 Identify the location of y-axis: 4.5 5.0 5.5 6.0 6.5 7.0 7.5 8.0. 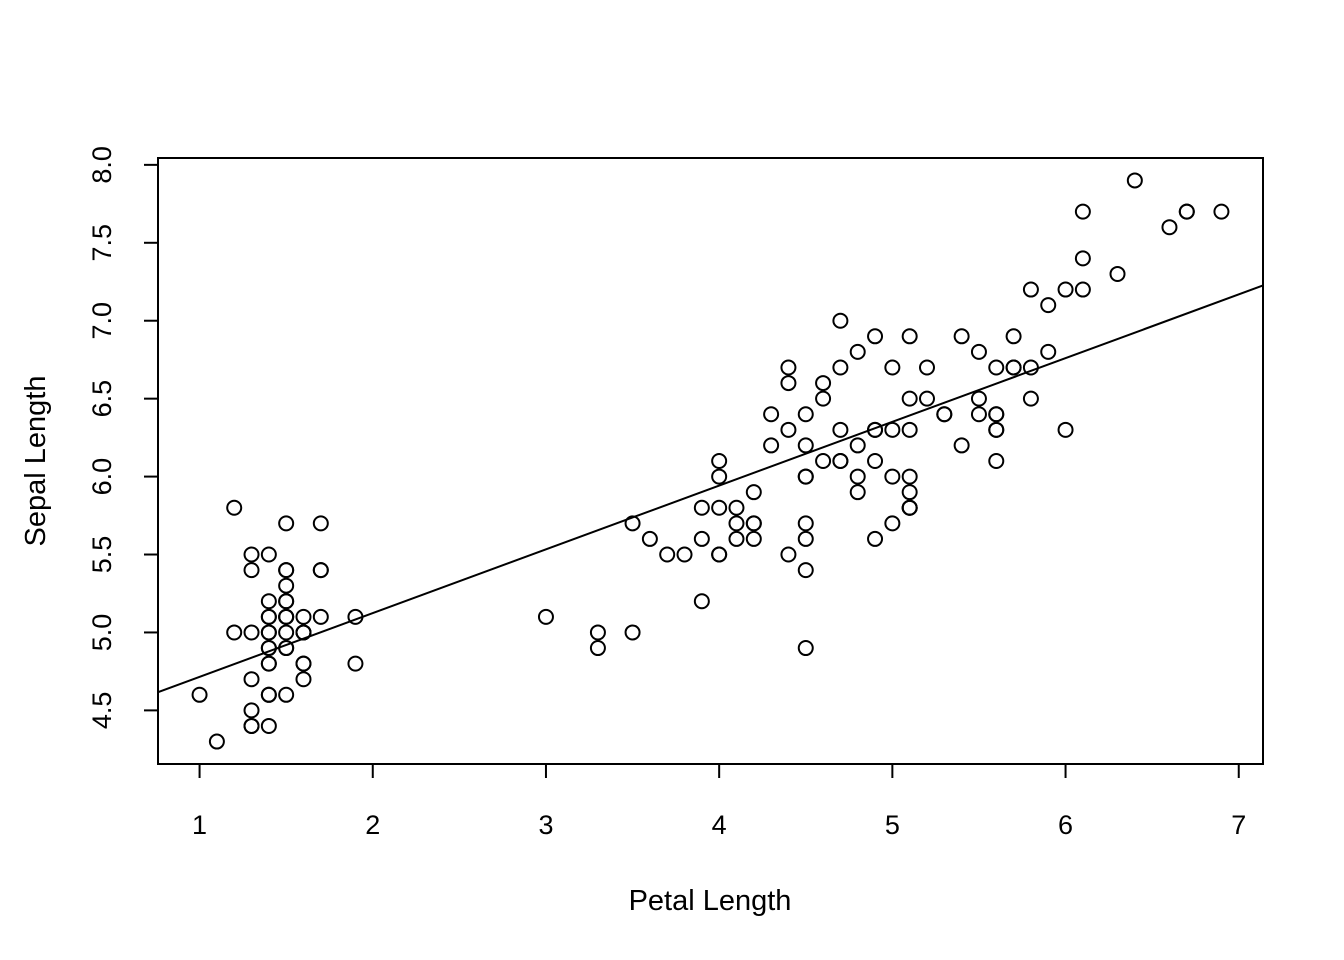
(123, 437).